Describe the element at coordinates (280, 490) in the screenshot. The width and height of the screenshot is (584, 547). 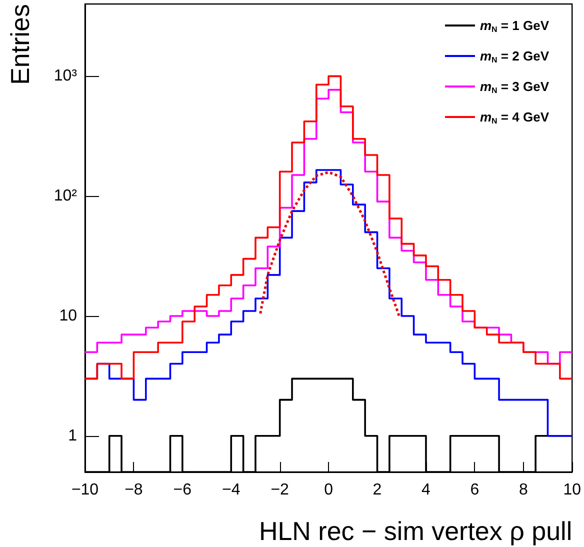
I see `x-tick-label: −2` at that location.